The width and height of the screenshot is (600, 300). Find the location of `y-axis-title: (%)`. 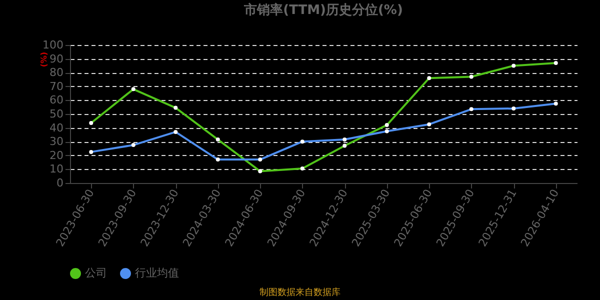

y-axis-title: (%) is located at coordinates (44, 60).